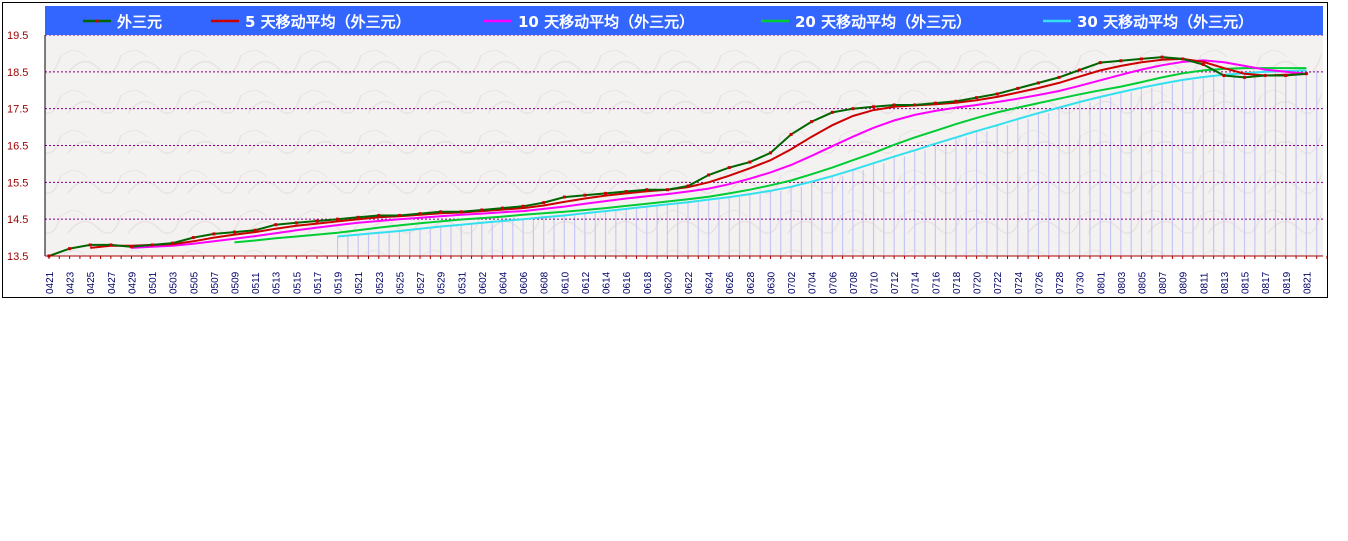  Describe the element at coordinates (17, 220) in the screenshot. I see `y-tick-label: 14.5` at that location.